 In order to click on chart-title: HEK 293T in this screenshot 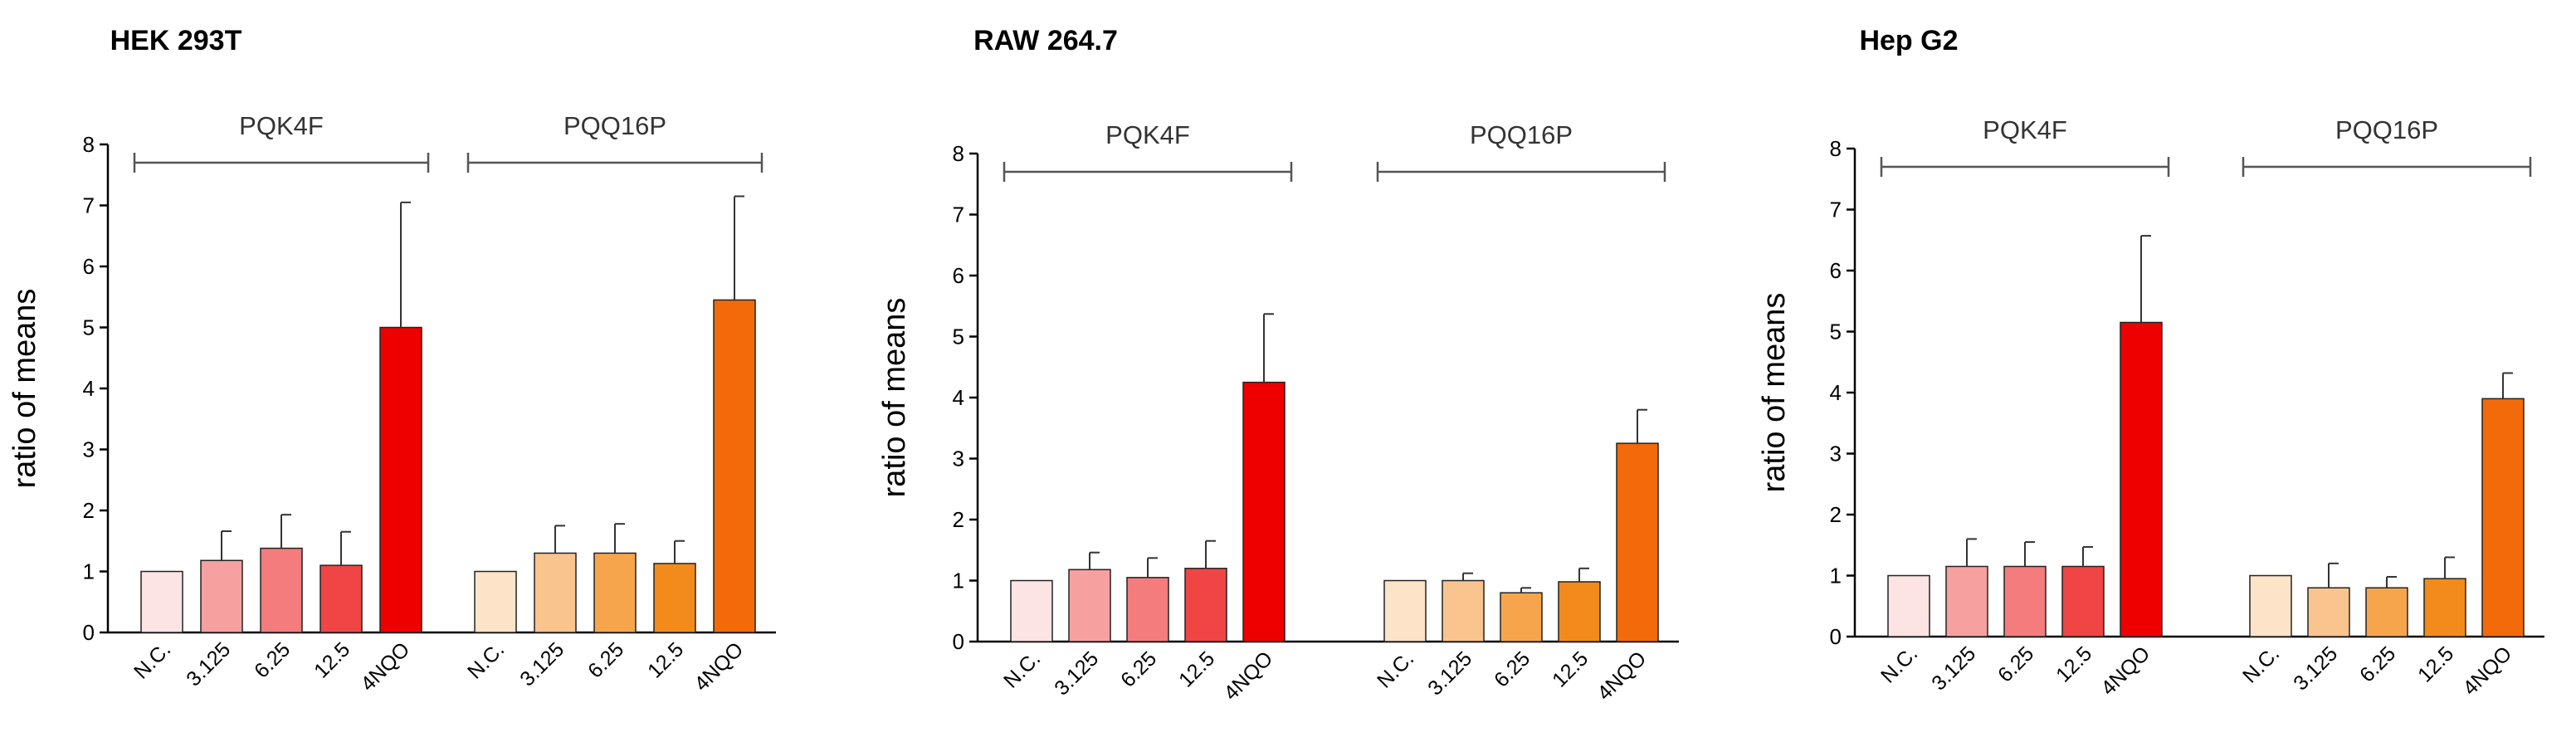, I will do `click(176, 40)`.